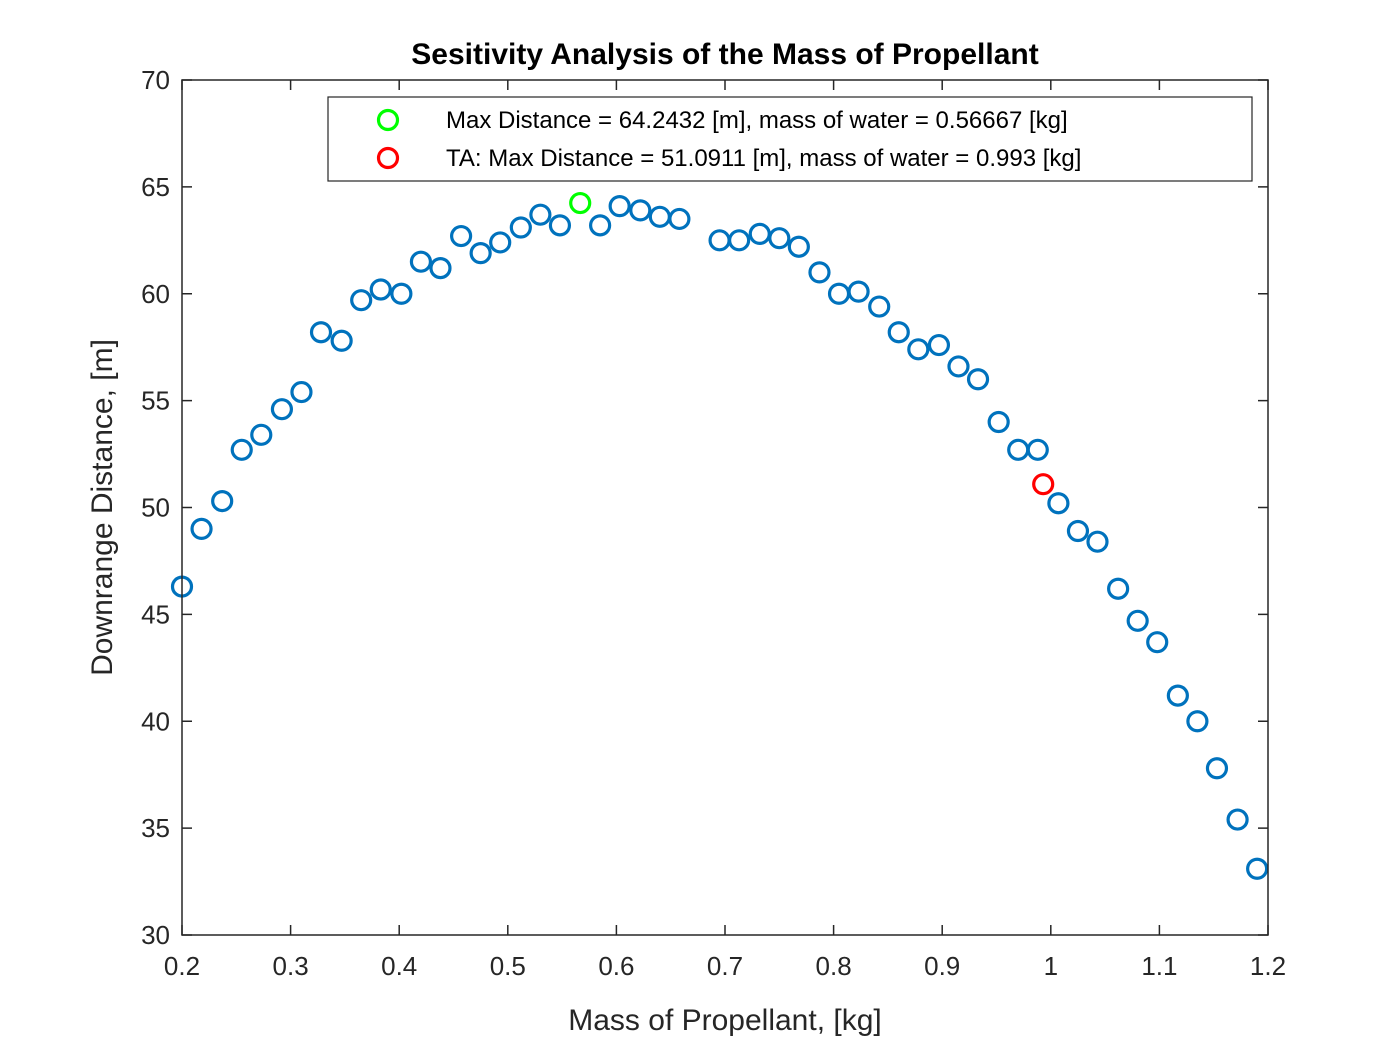 Image resolution: width=1400 pixels, height=1055 pixels. I want to click on x-tick-label: 0.3, so click(291, 966).